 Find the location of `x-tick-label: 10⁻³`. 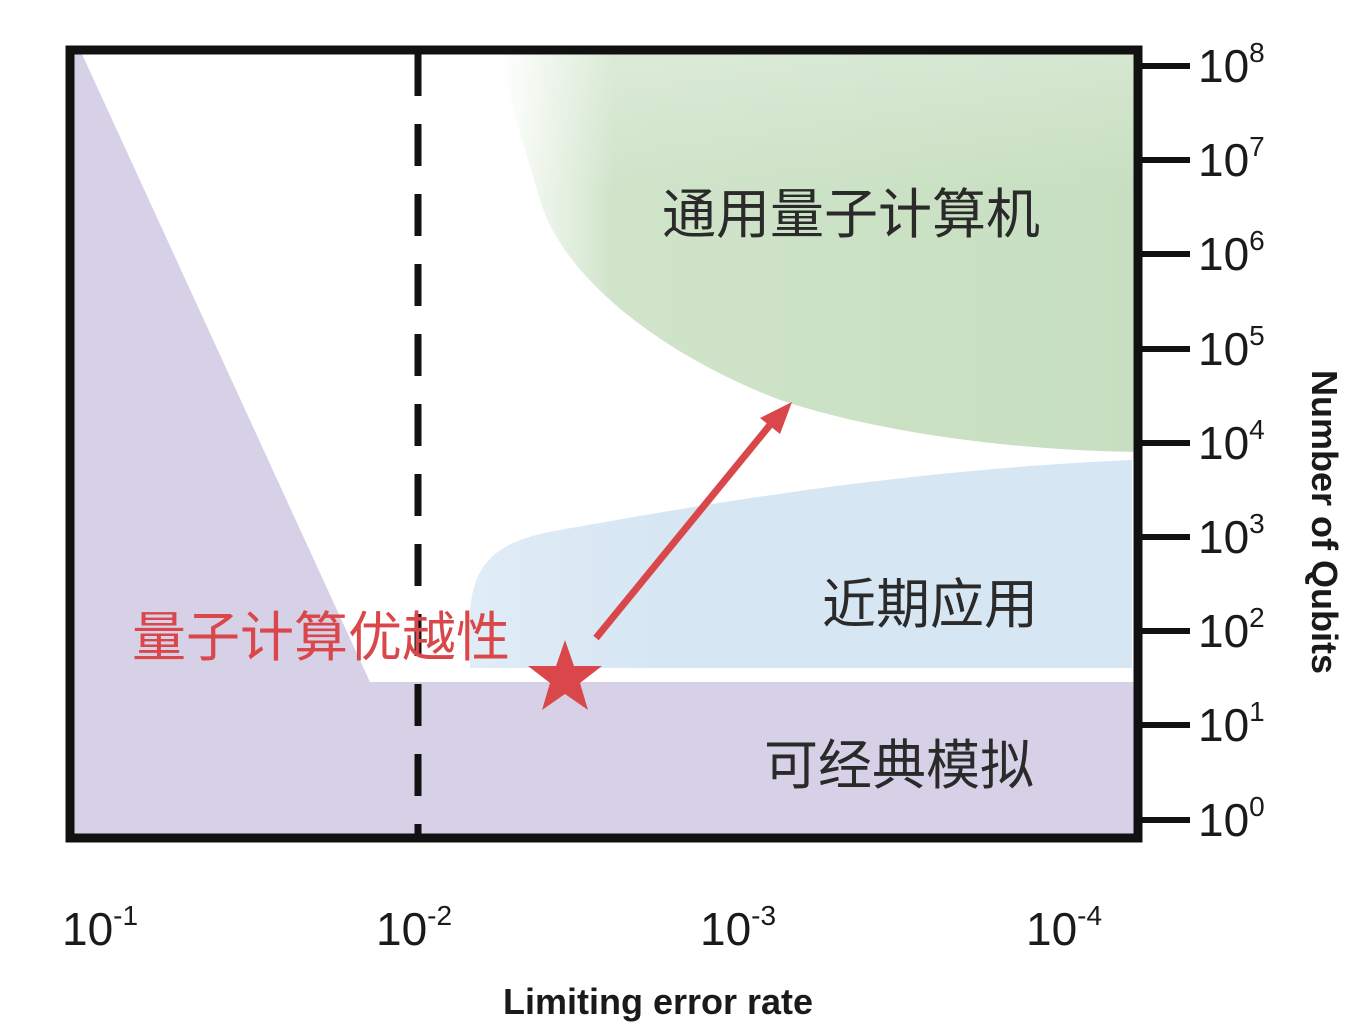

x-tick-label: 10⁻³ is located at coordinates (738, 927).